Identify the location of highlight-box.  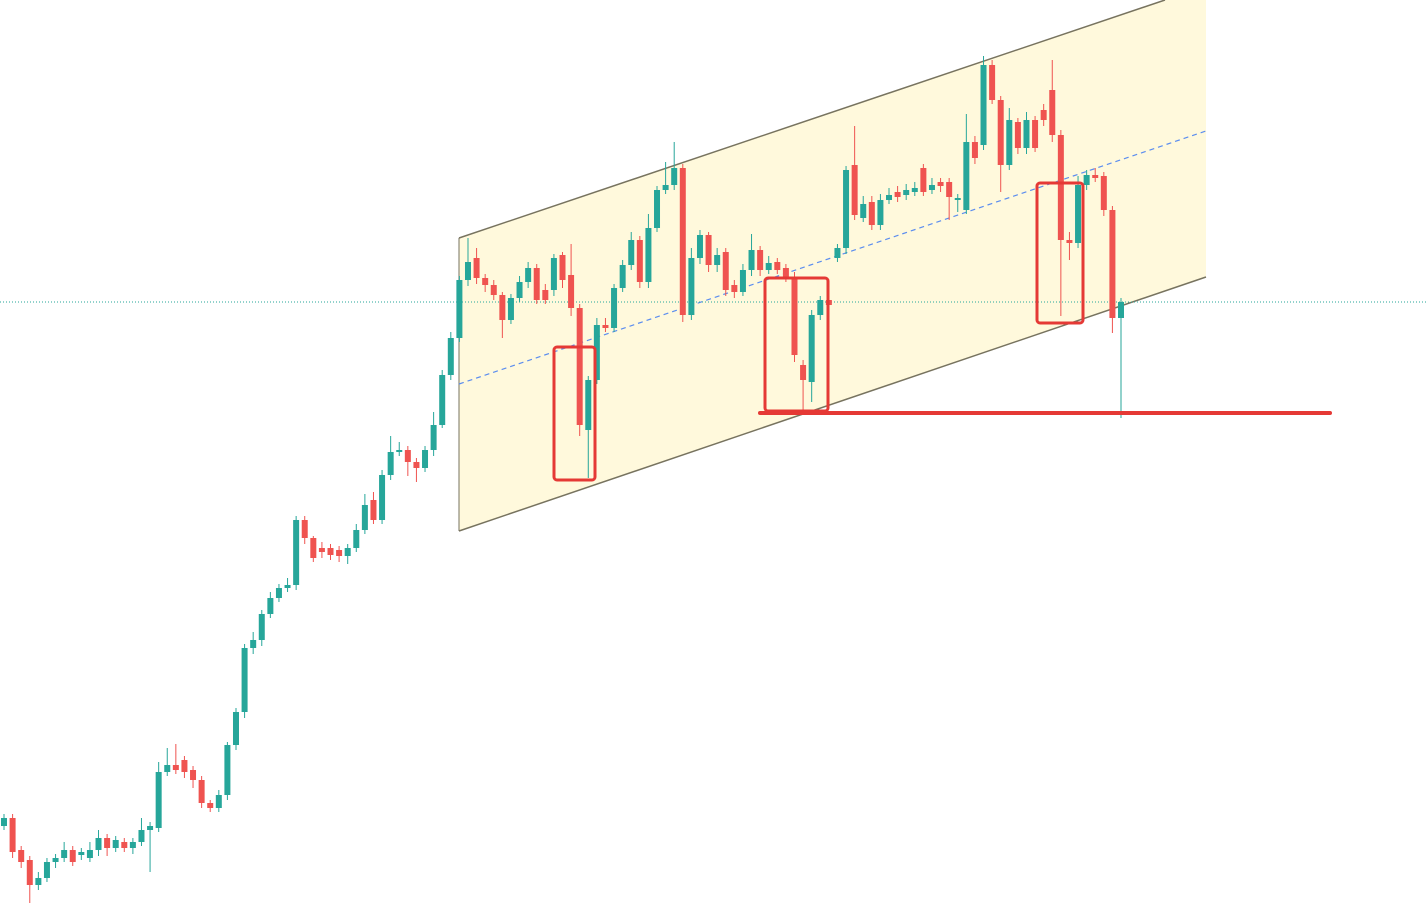
(1060, 253).